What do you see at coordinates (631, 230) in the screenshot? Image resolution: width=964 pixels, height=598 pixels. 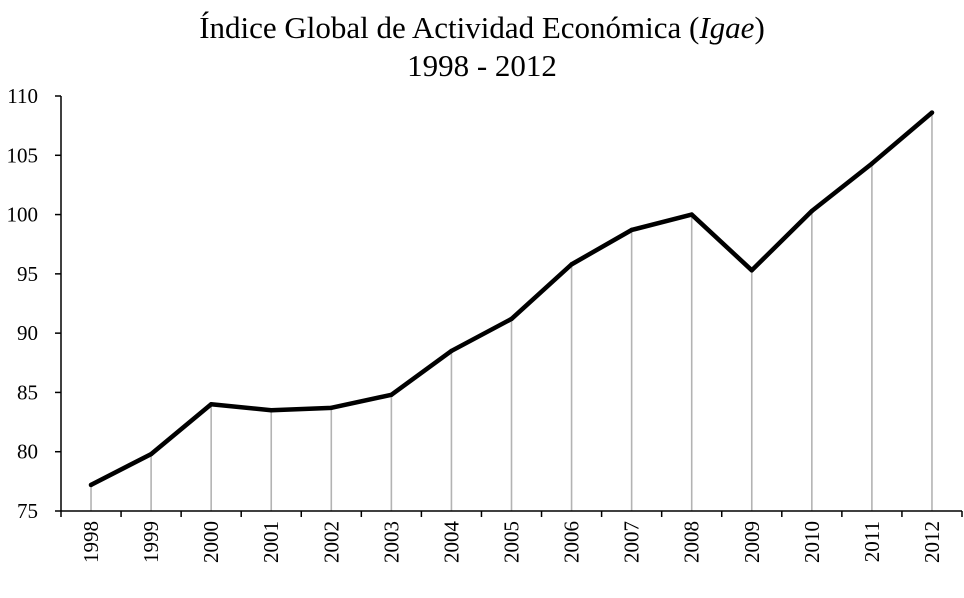 I see `data-point-2007` at bounding box center [631, 230].